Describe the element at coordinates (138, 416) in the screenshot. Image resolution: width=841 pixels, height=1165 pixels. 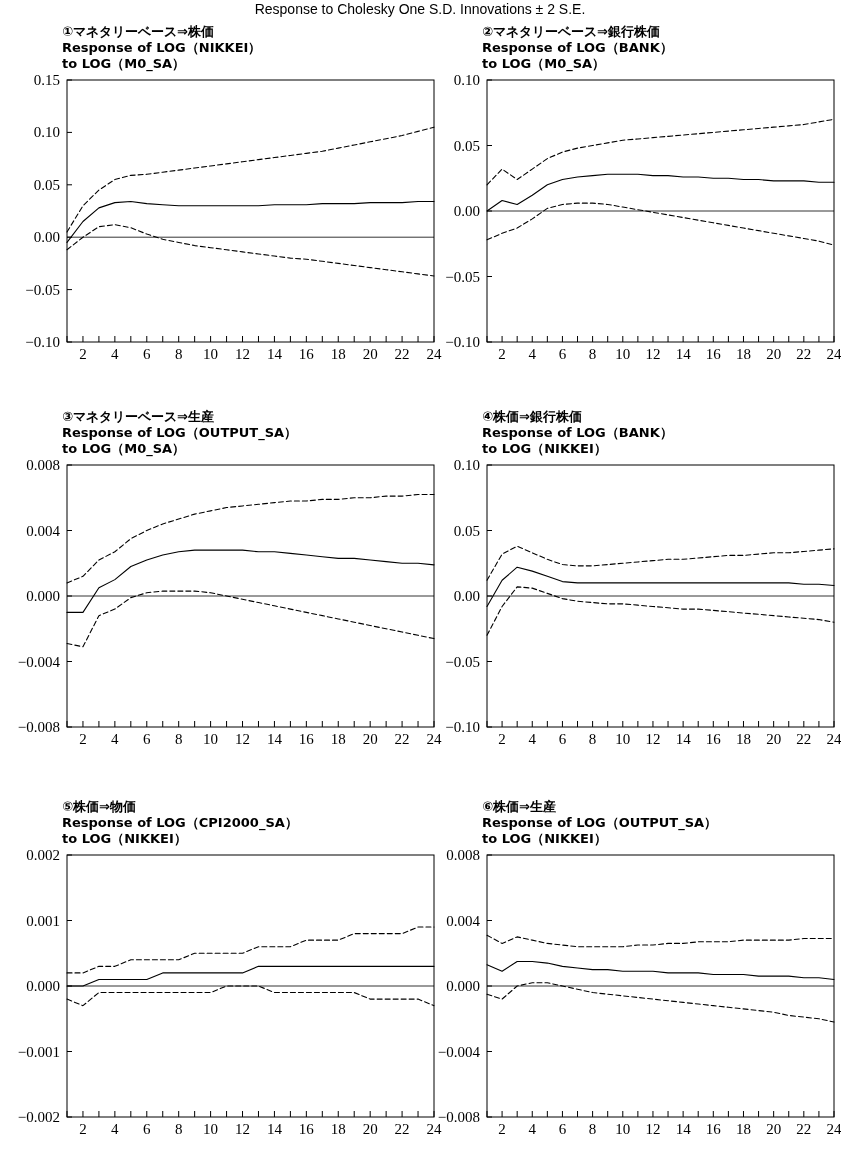
I see `chart-title: ③マネタリーベース⇒生産` at that location.